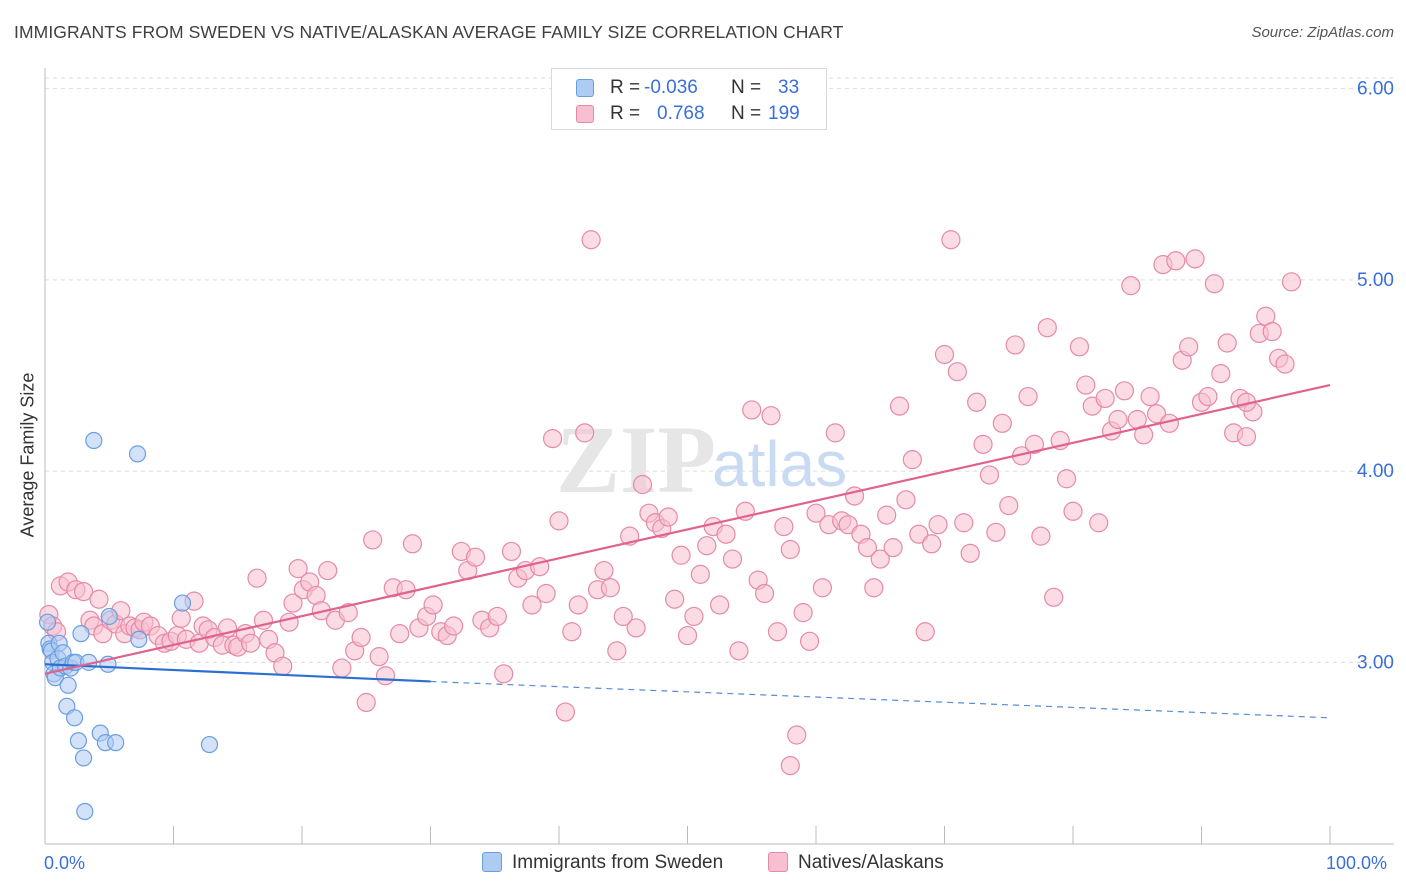  I want to click on y-tick-labels: 3.00 4.00 5.00 6.00, so click(1375, 376).